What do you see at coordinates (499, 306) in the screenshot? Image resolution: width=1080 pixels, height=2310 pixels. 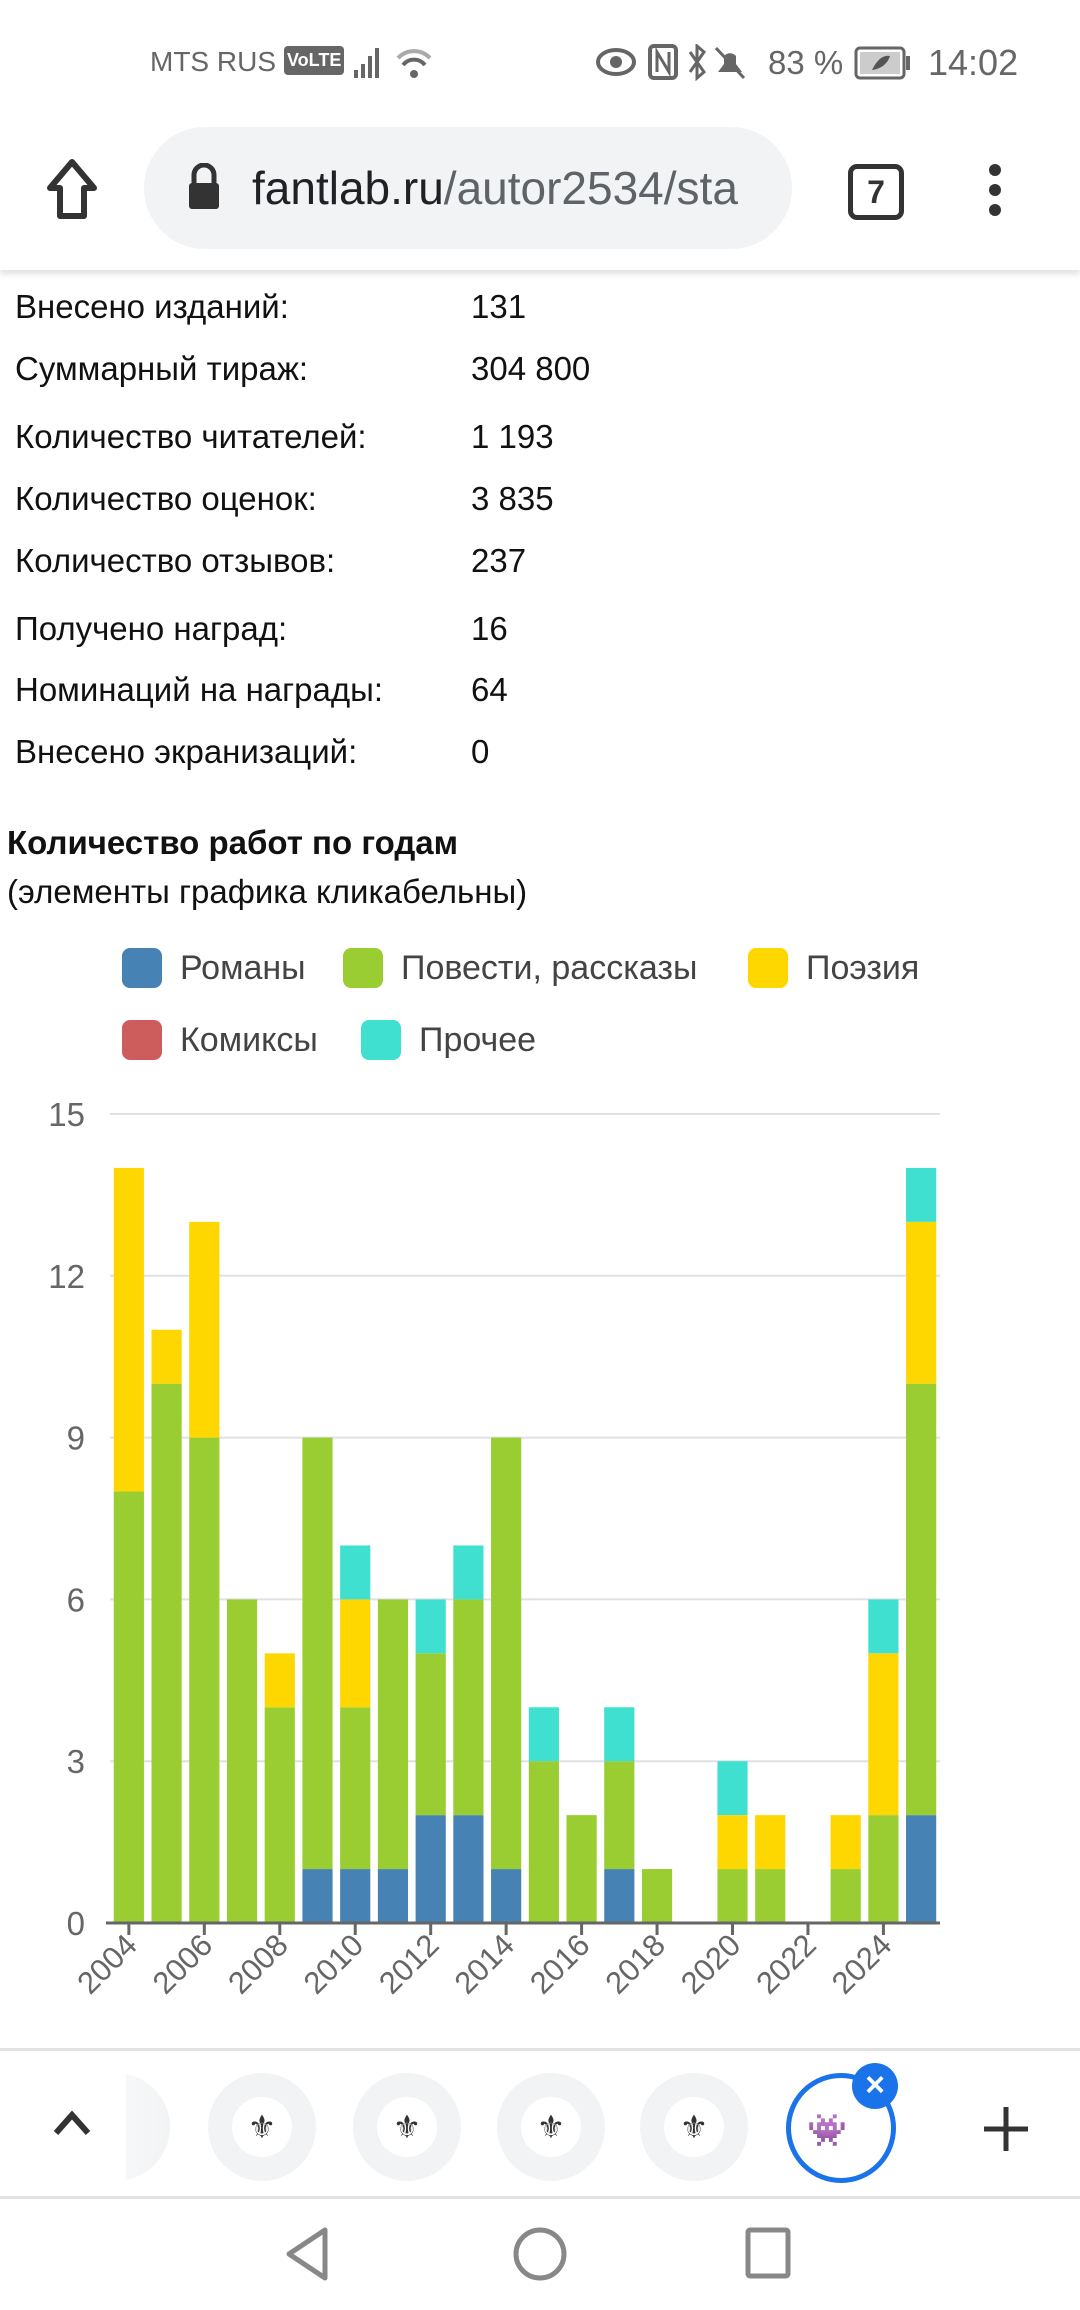 I see `stat-value: 131` at bounding box center [499, 306].